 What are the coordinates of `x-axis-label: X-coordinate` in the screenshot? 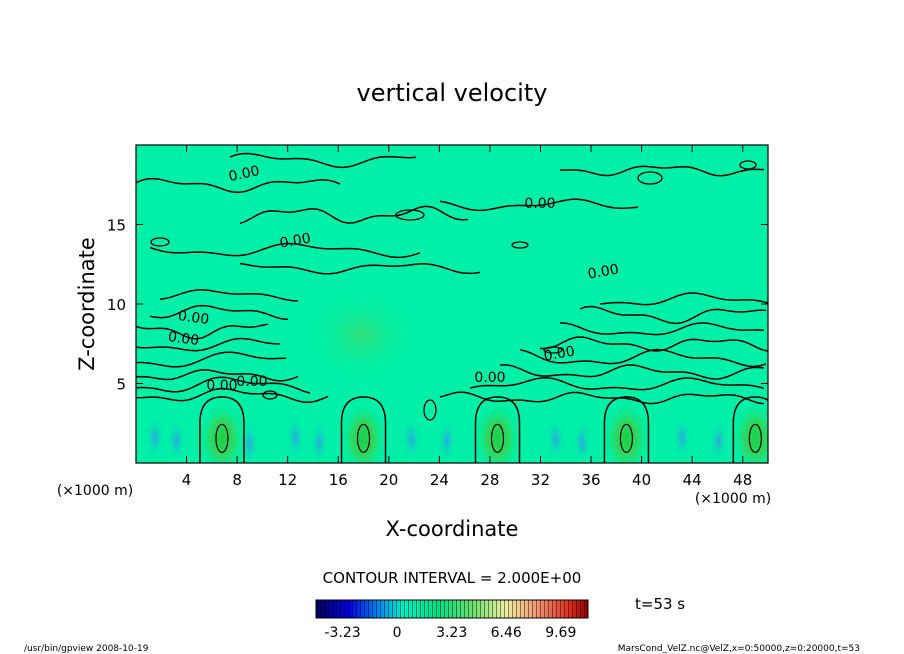 It's located at (452, 529).